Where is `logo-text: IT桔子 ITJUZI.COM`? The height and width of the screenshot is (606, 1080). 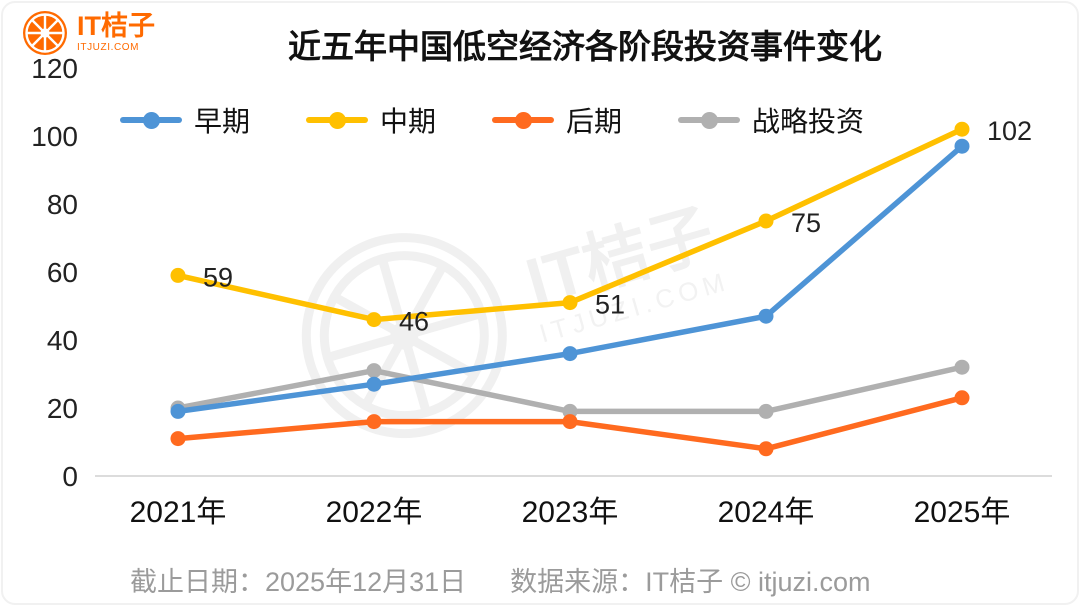 logo-text: IT桔子 ITJUZI.COM is located at coordinates (116, 33).